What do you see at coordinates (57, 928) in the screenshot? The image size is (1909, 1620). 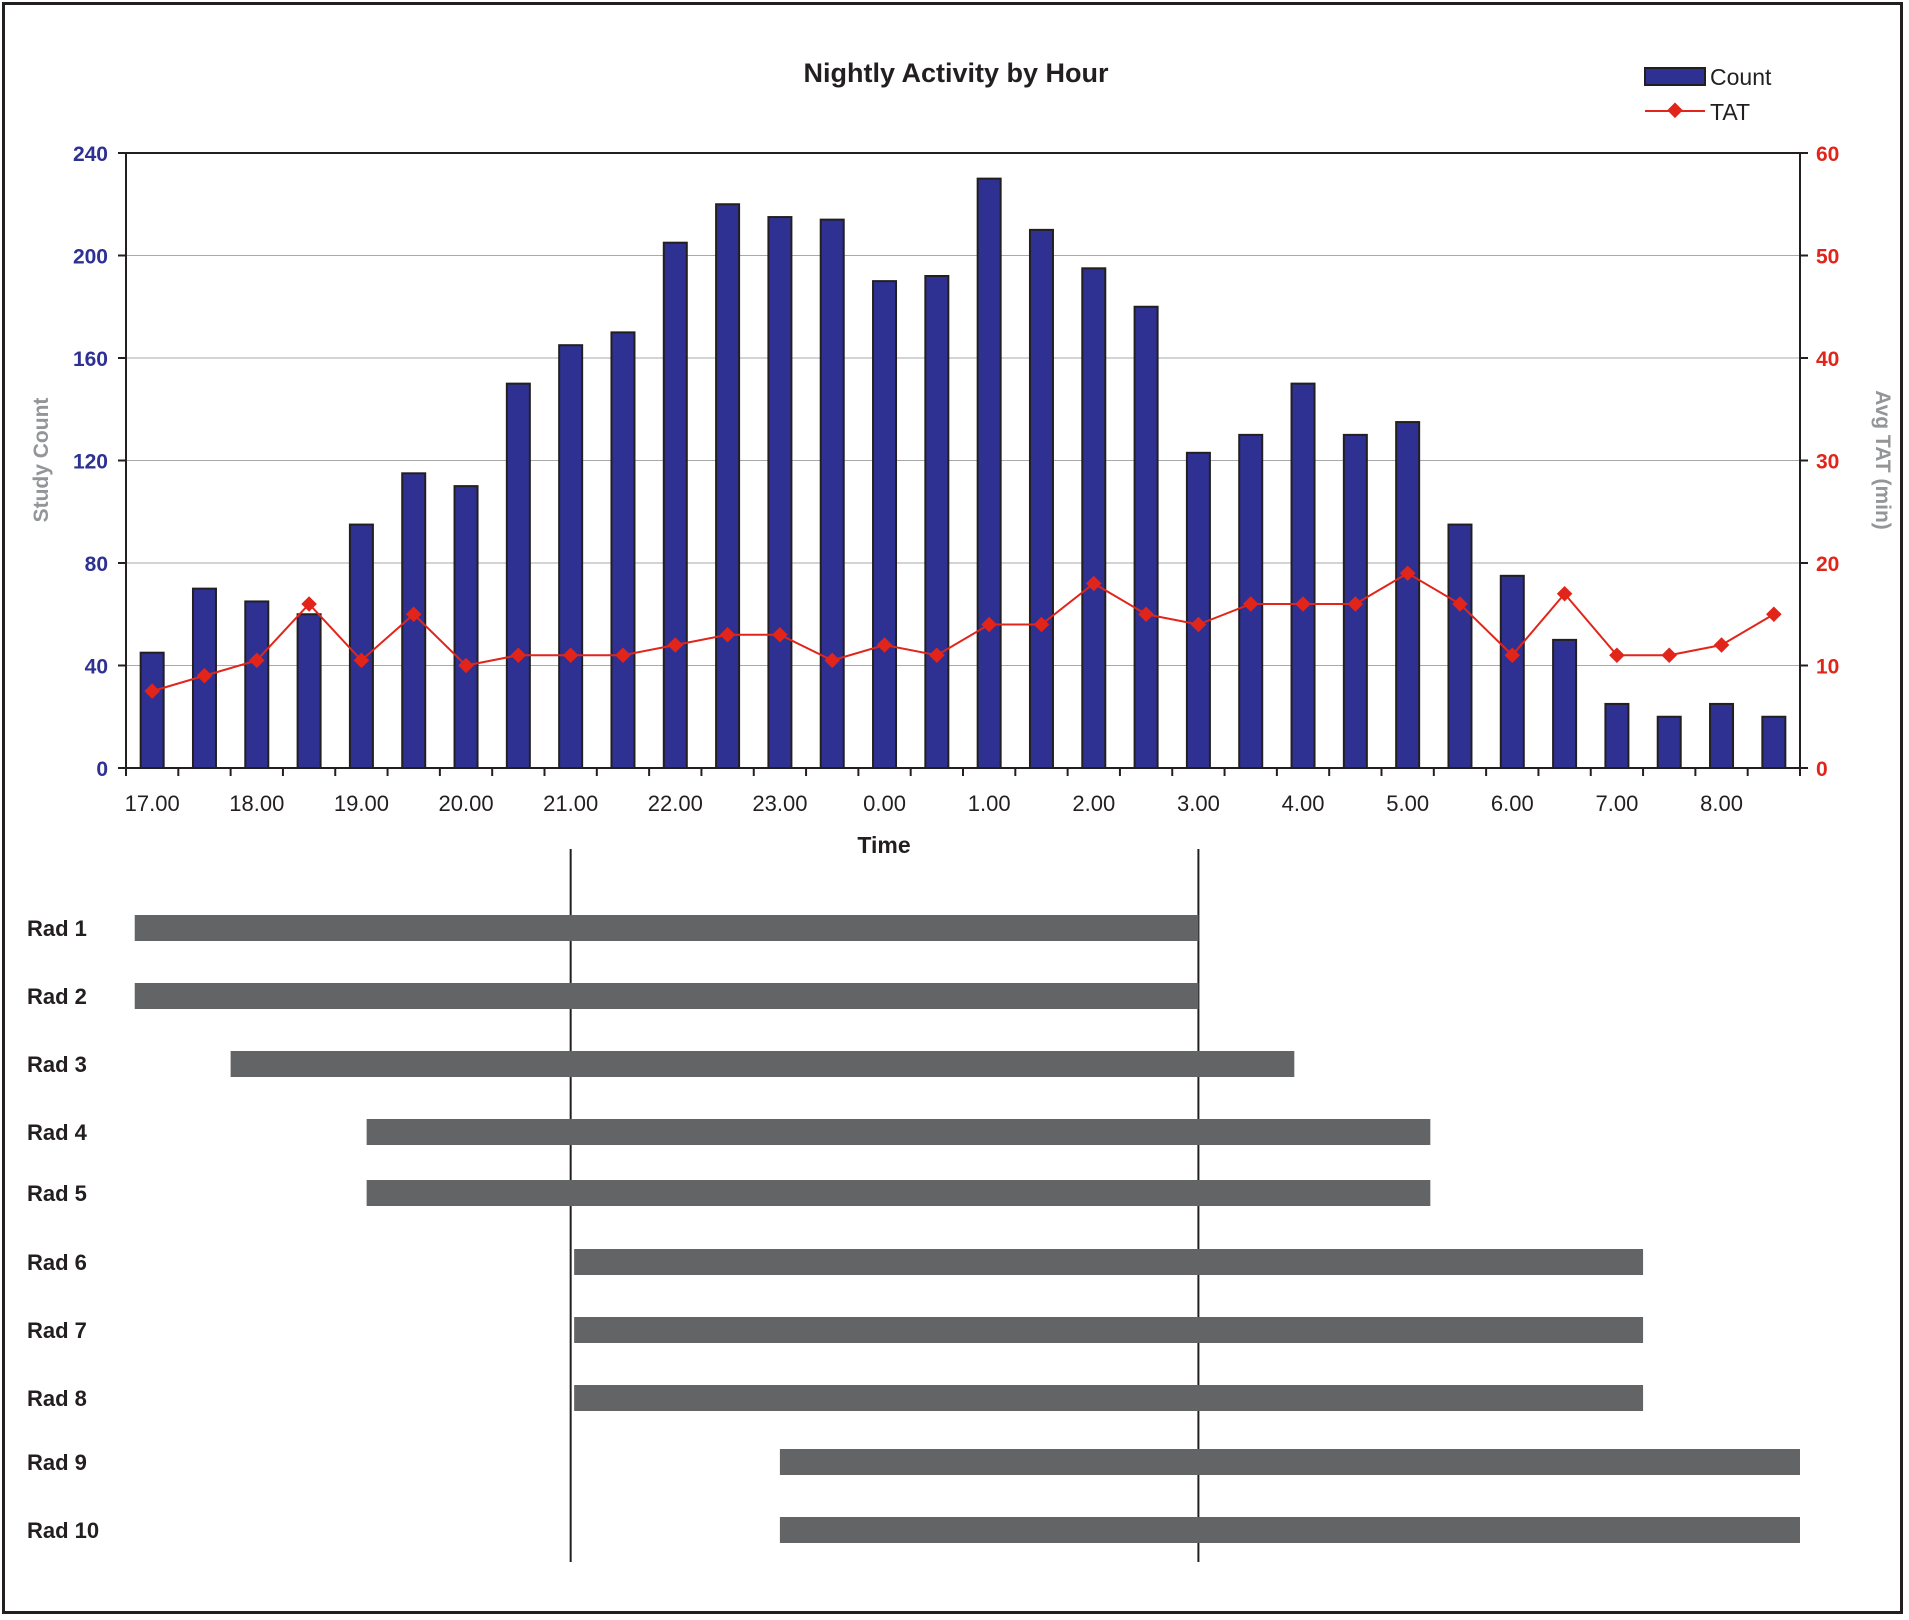 I see `schedule-row-label: Rad 1` at bounding box center [57, 928].